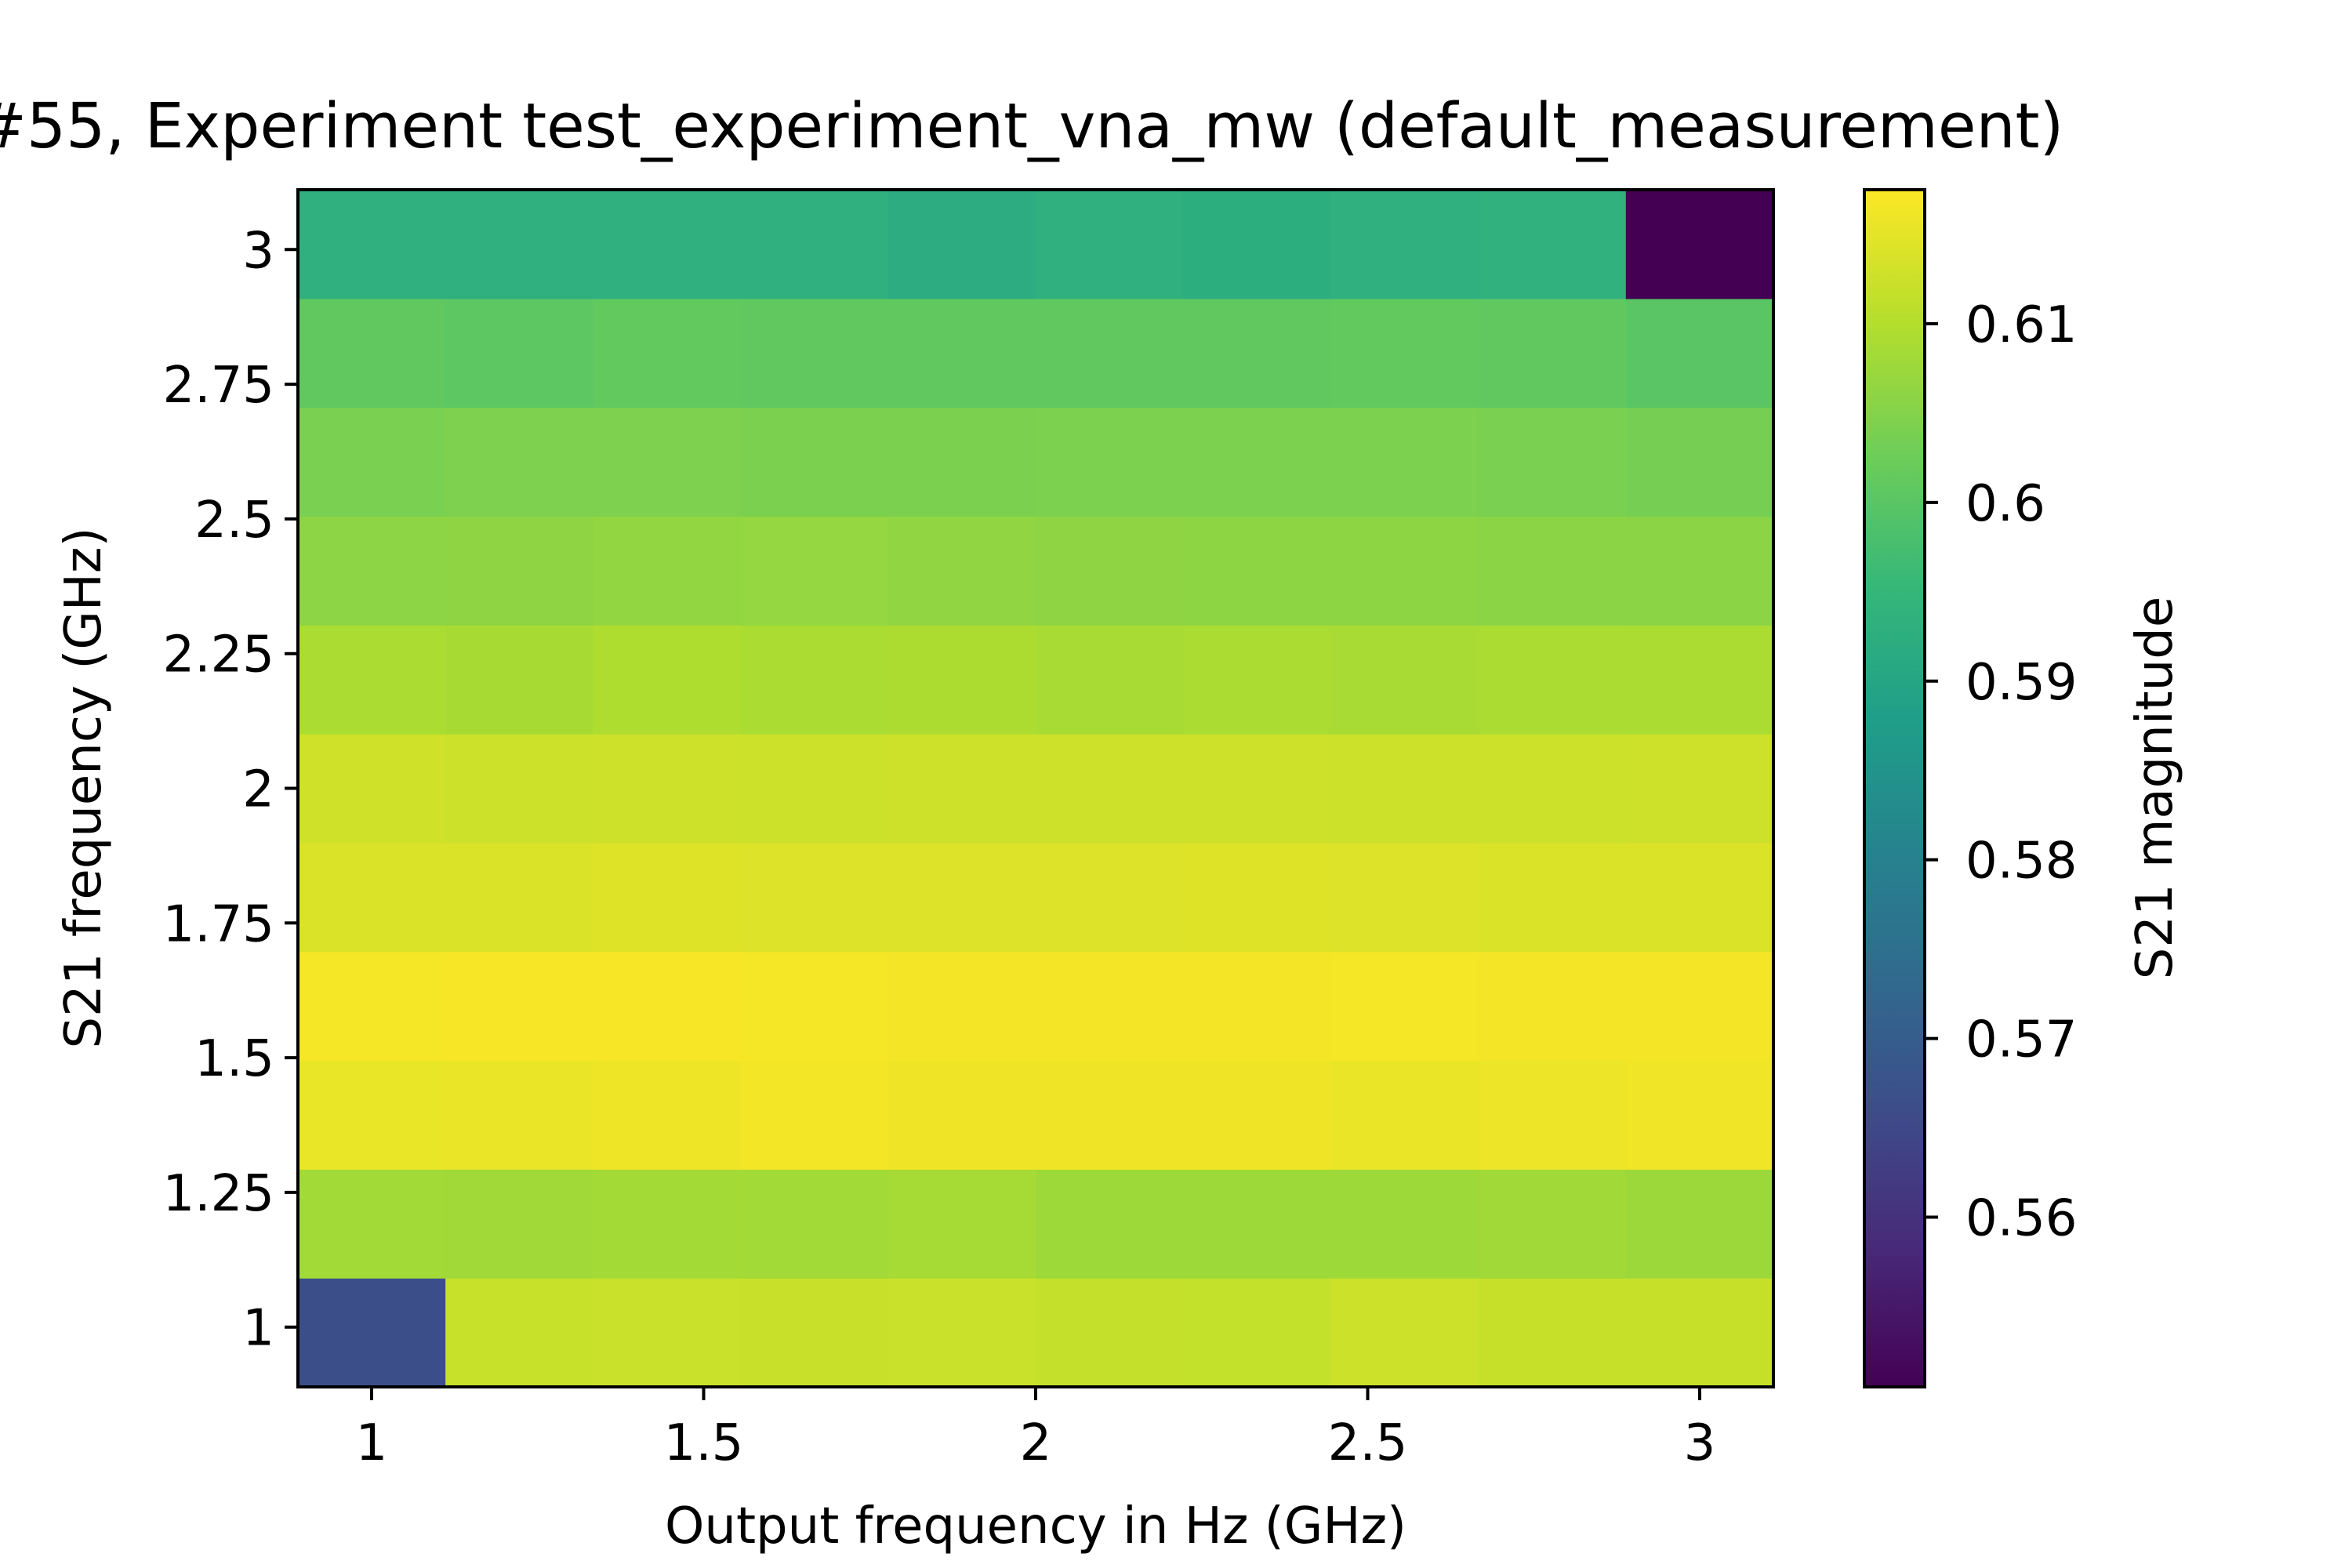 The image size is (2352, 1568). What do you see at coordinates (1036, 1443) in the screenshot?
I see `x-tick-label: 2` at bounding box center [1036, 1443].